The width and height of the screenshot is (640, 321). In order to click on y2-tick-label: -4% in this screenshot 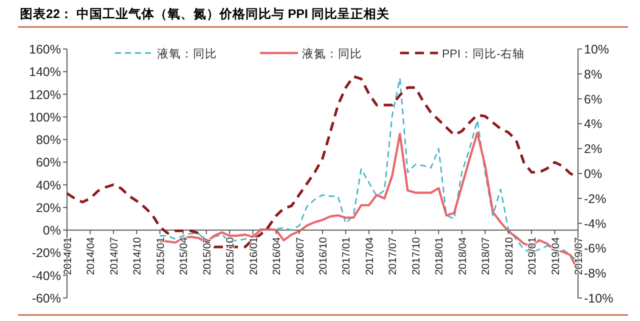, I will do `click(595, 223)`.